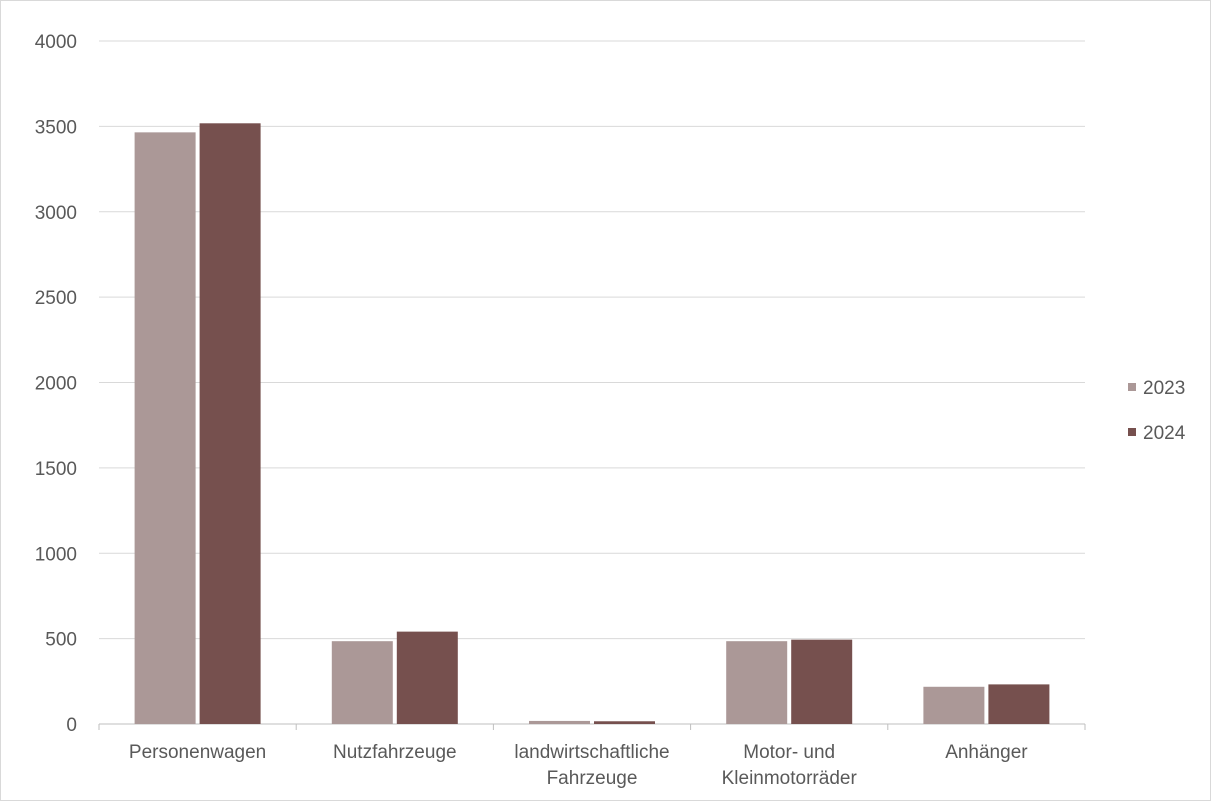  Describe the element at coordinates (56, 42) in the screenshot. I see `y-tick-label: 4000` at that location.